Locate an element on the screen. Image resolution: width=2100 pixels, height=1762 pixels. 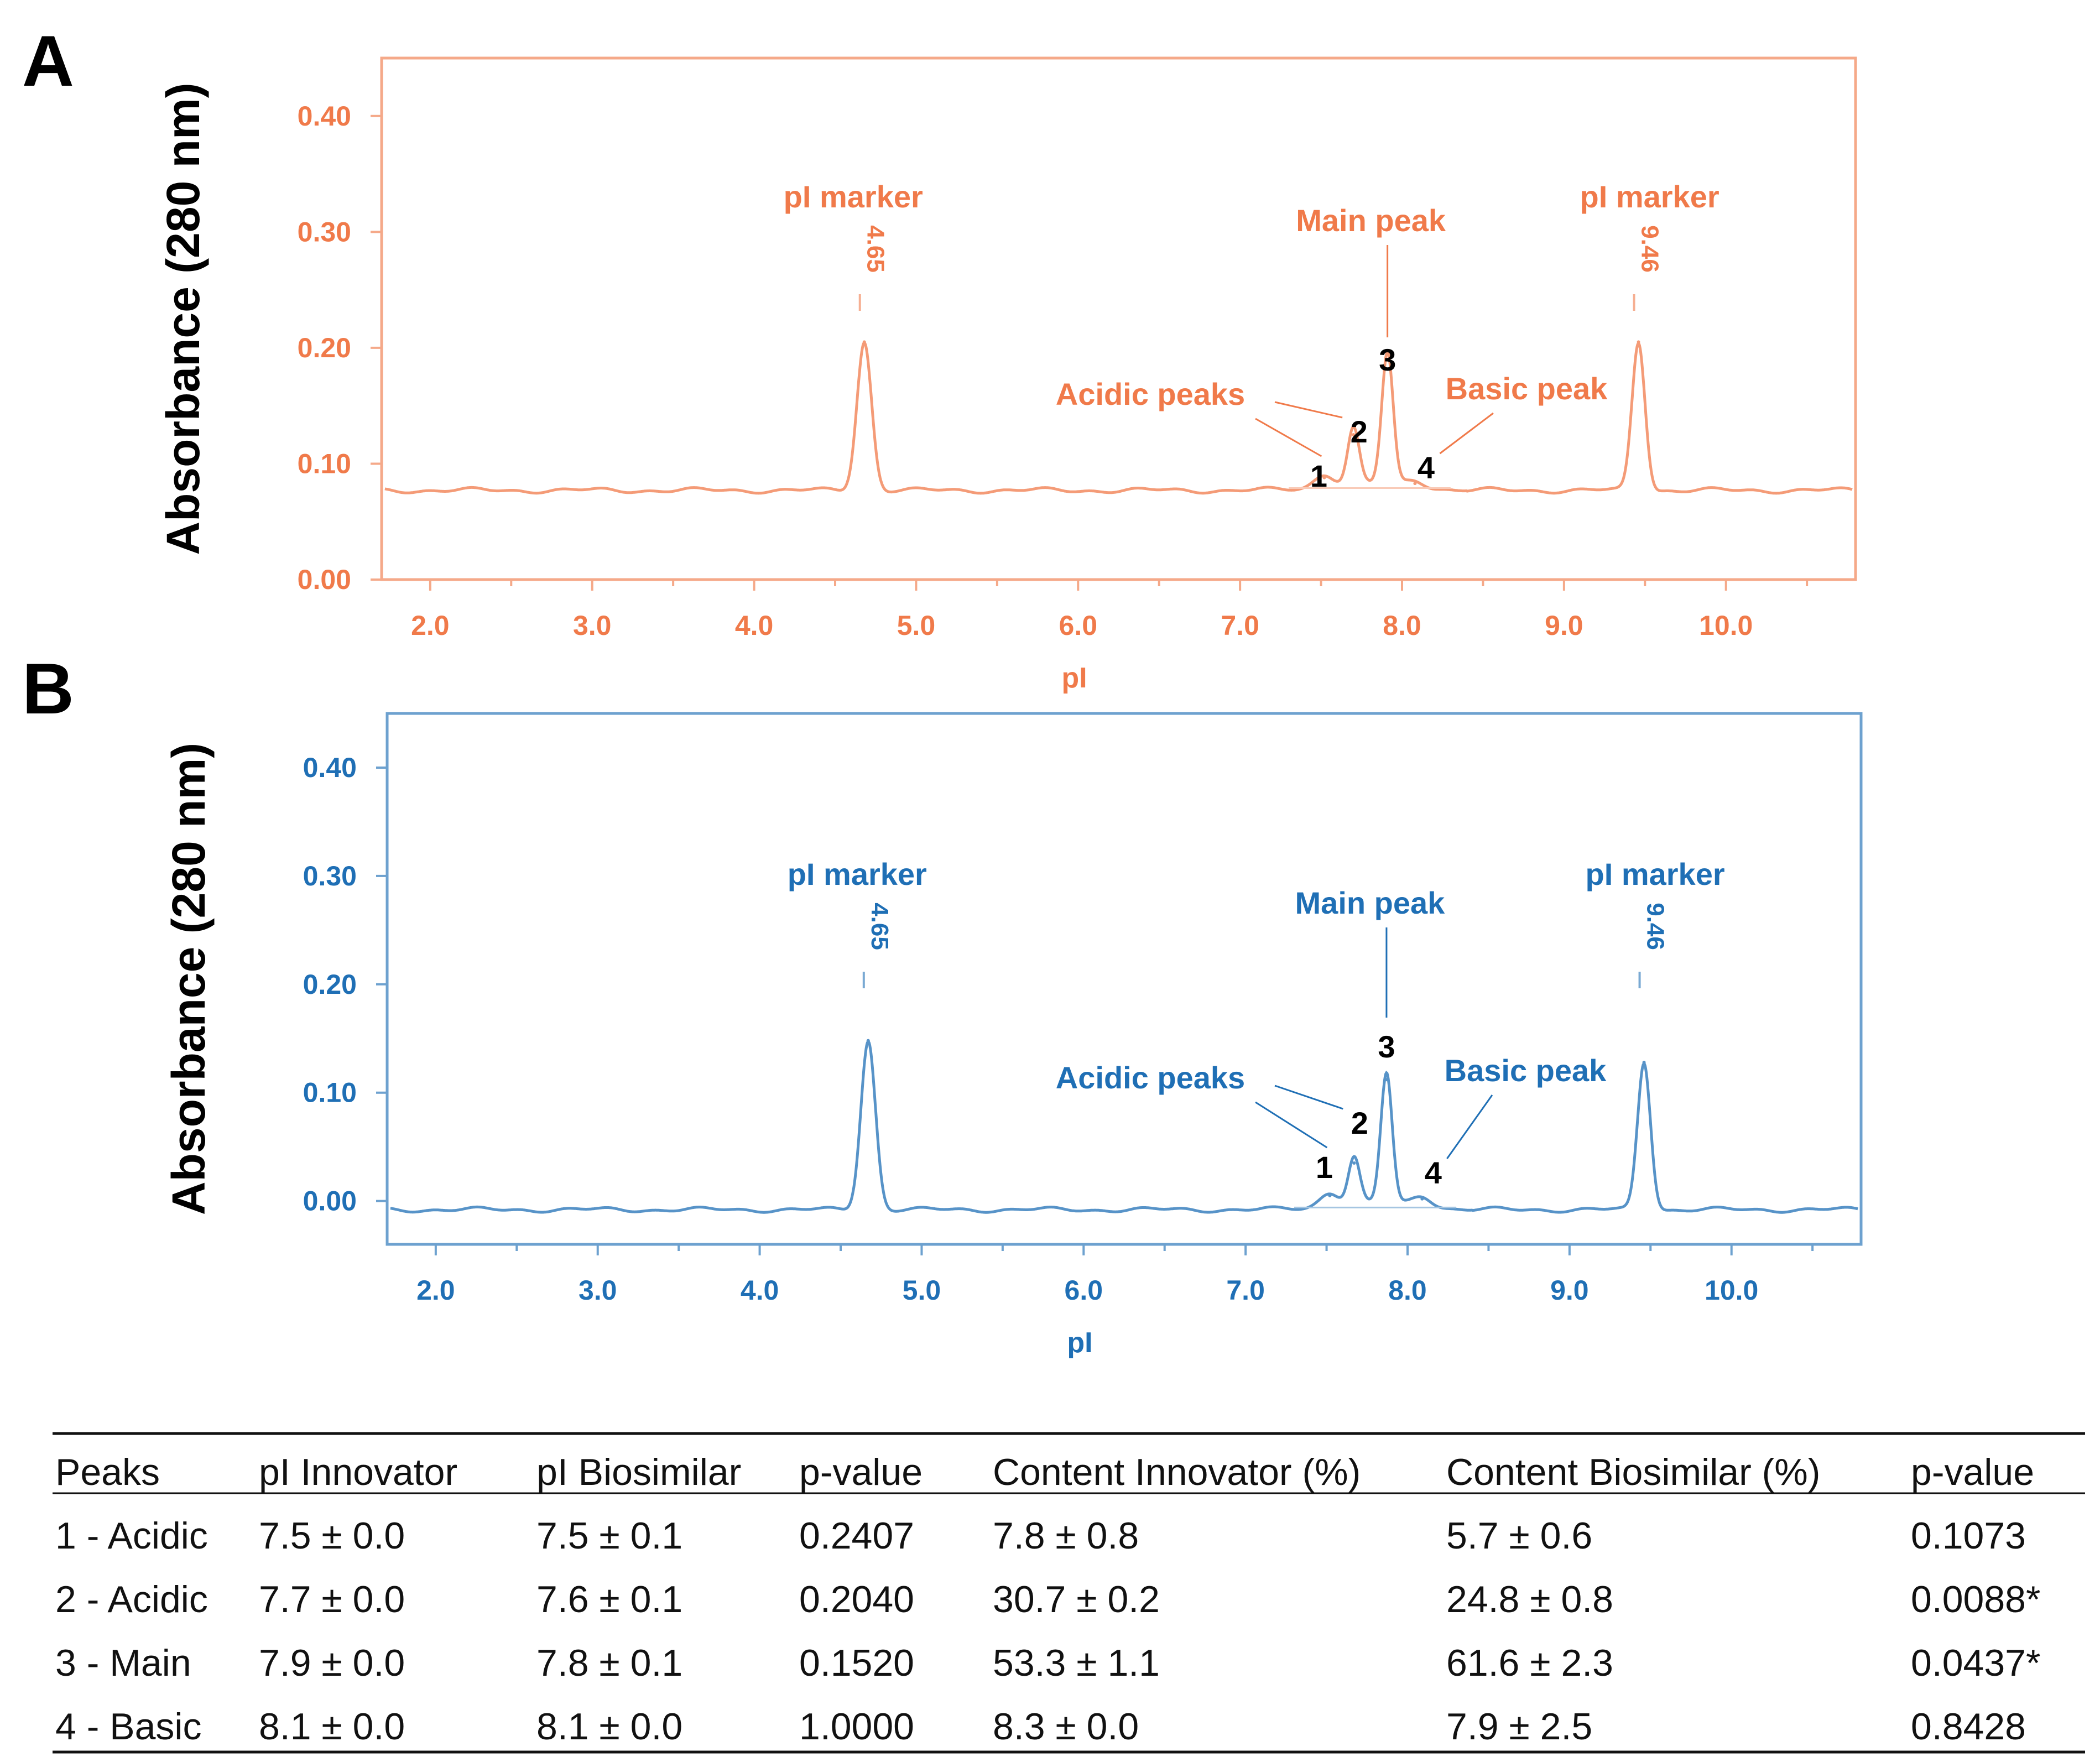
table-cell: 0.1520 is located at coordinates (856, 1663).